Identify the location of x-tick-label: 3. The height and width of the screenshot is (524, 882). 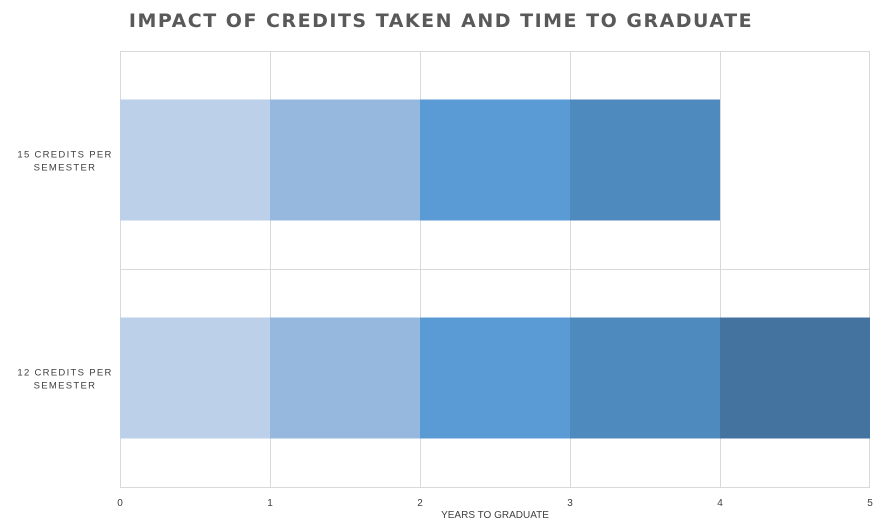
(570, 503).